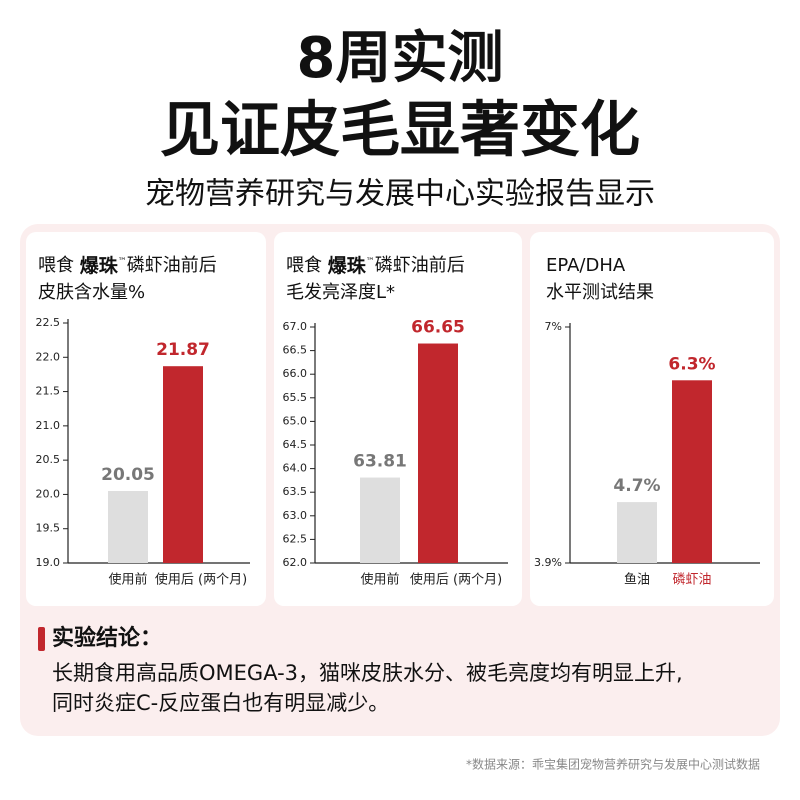  What do you see at coordinates (48, 562) in the screenshot?
I see `y-tick-label: 19.0` at bounding box center [48, 562].